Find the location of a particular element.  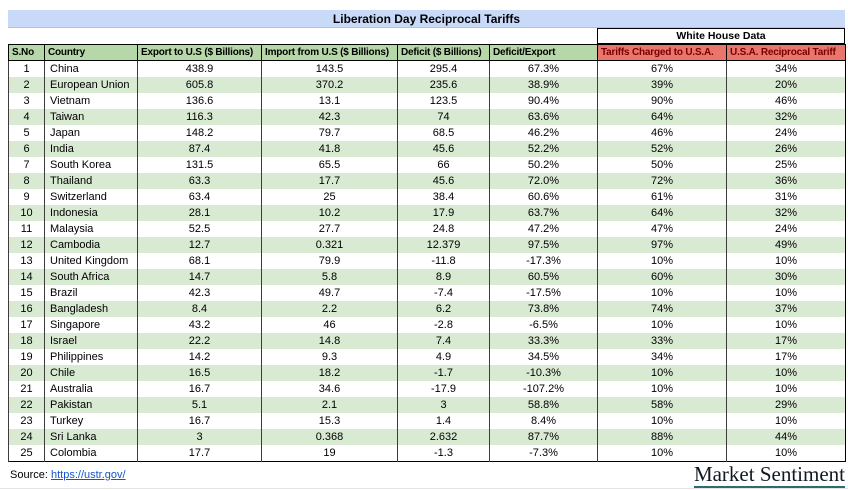

import-cell: 14.8 is located at coordinates (329, 341).